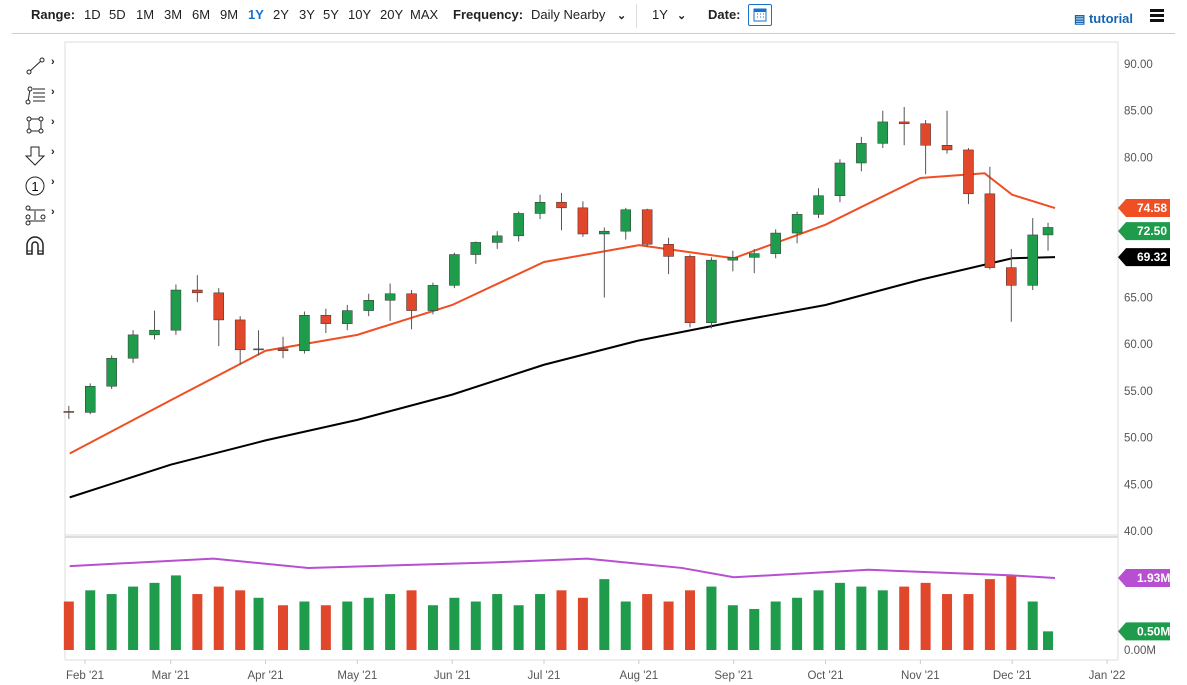 The width and height of the screenshot is (1187, 685). I want to click on tutorial-link: ▤ tutorial, so click(1103, 18).